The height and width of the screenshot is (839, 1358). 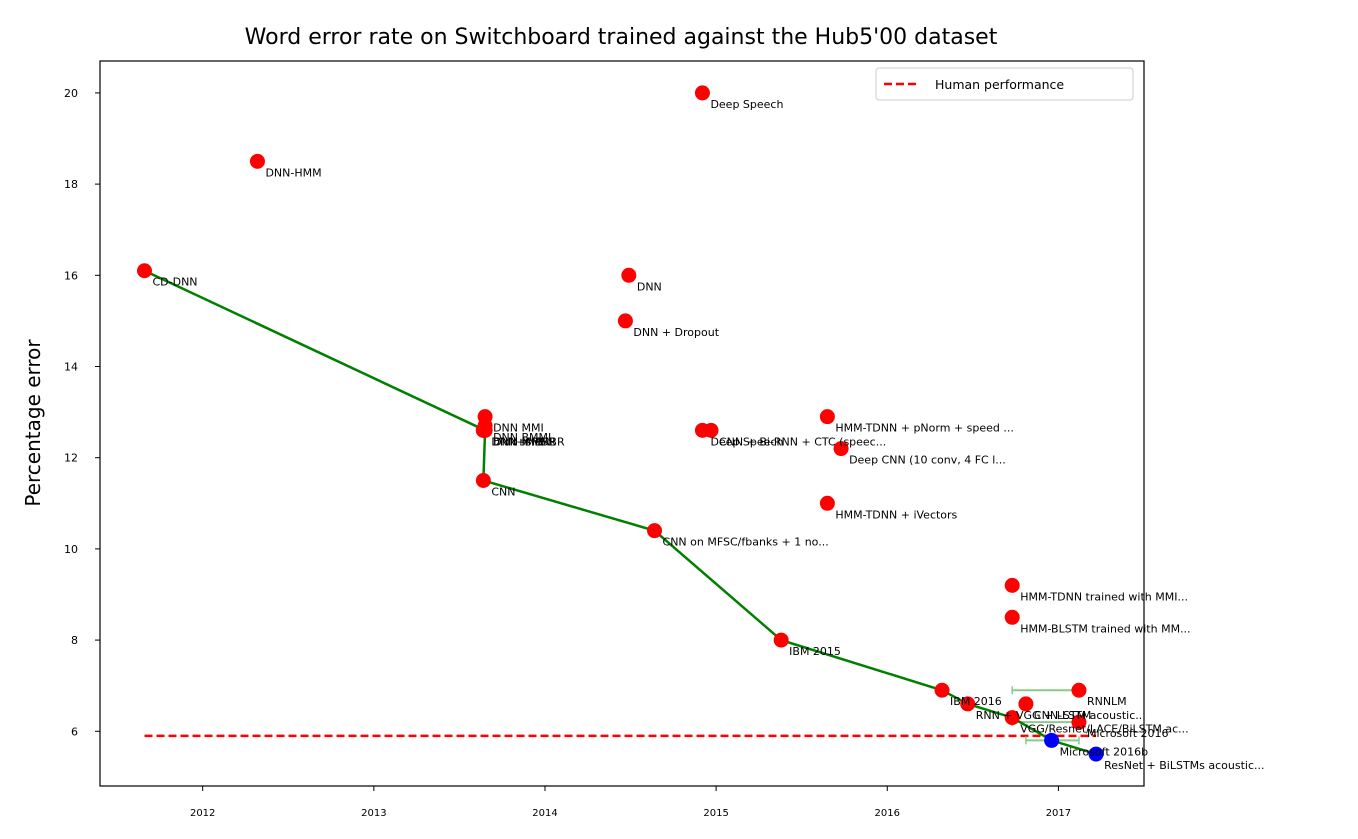 What do you see at coordinates (815, 651) in the screenshot?
I see `point-label: IBM 2015` at bounding box center [815, 651].